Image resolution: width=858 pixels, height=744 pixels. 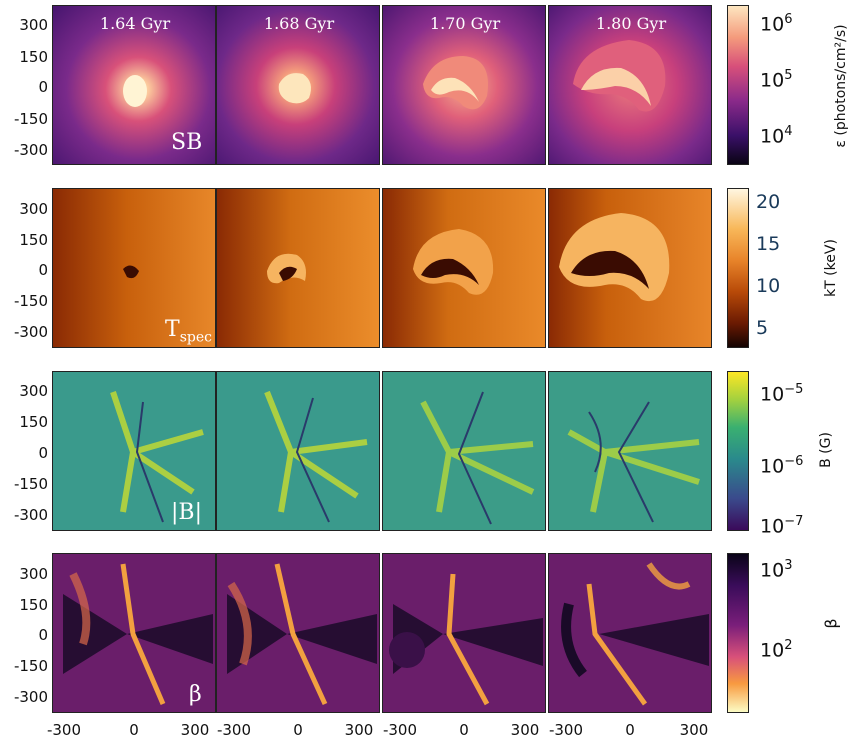 What do you see at coordinates (134, 268) in the screenshot?
I see `panel-tspec-1: Tspec` at bounding box center [134, 268].